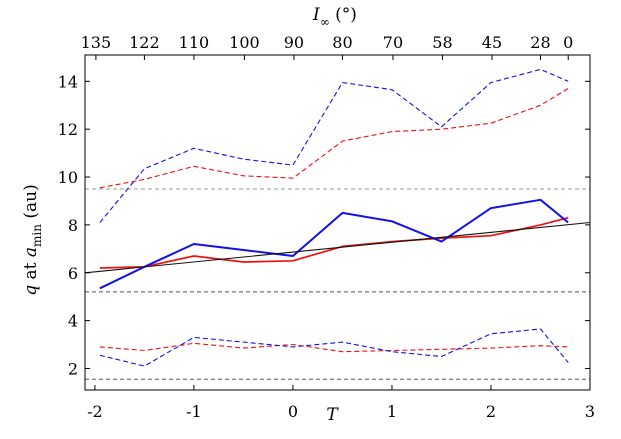  What do you see at coordinates (325, 22) in the screenshot?
I see `top-axis-title-subscript: ∞` at bounding box center [325, 22].